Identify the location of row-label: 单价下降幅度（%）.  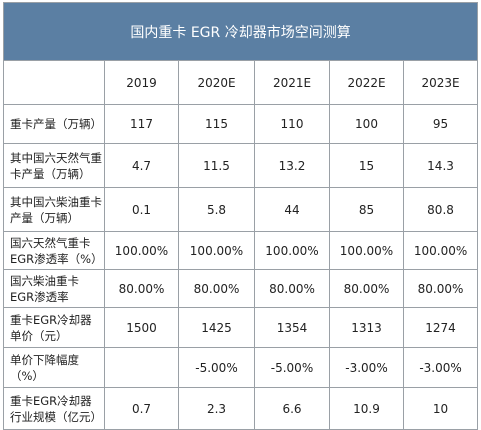
(54, 367).